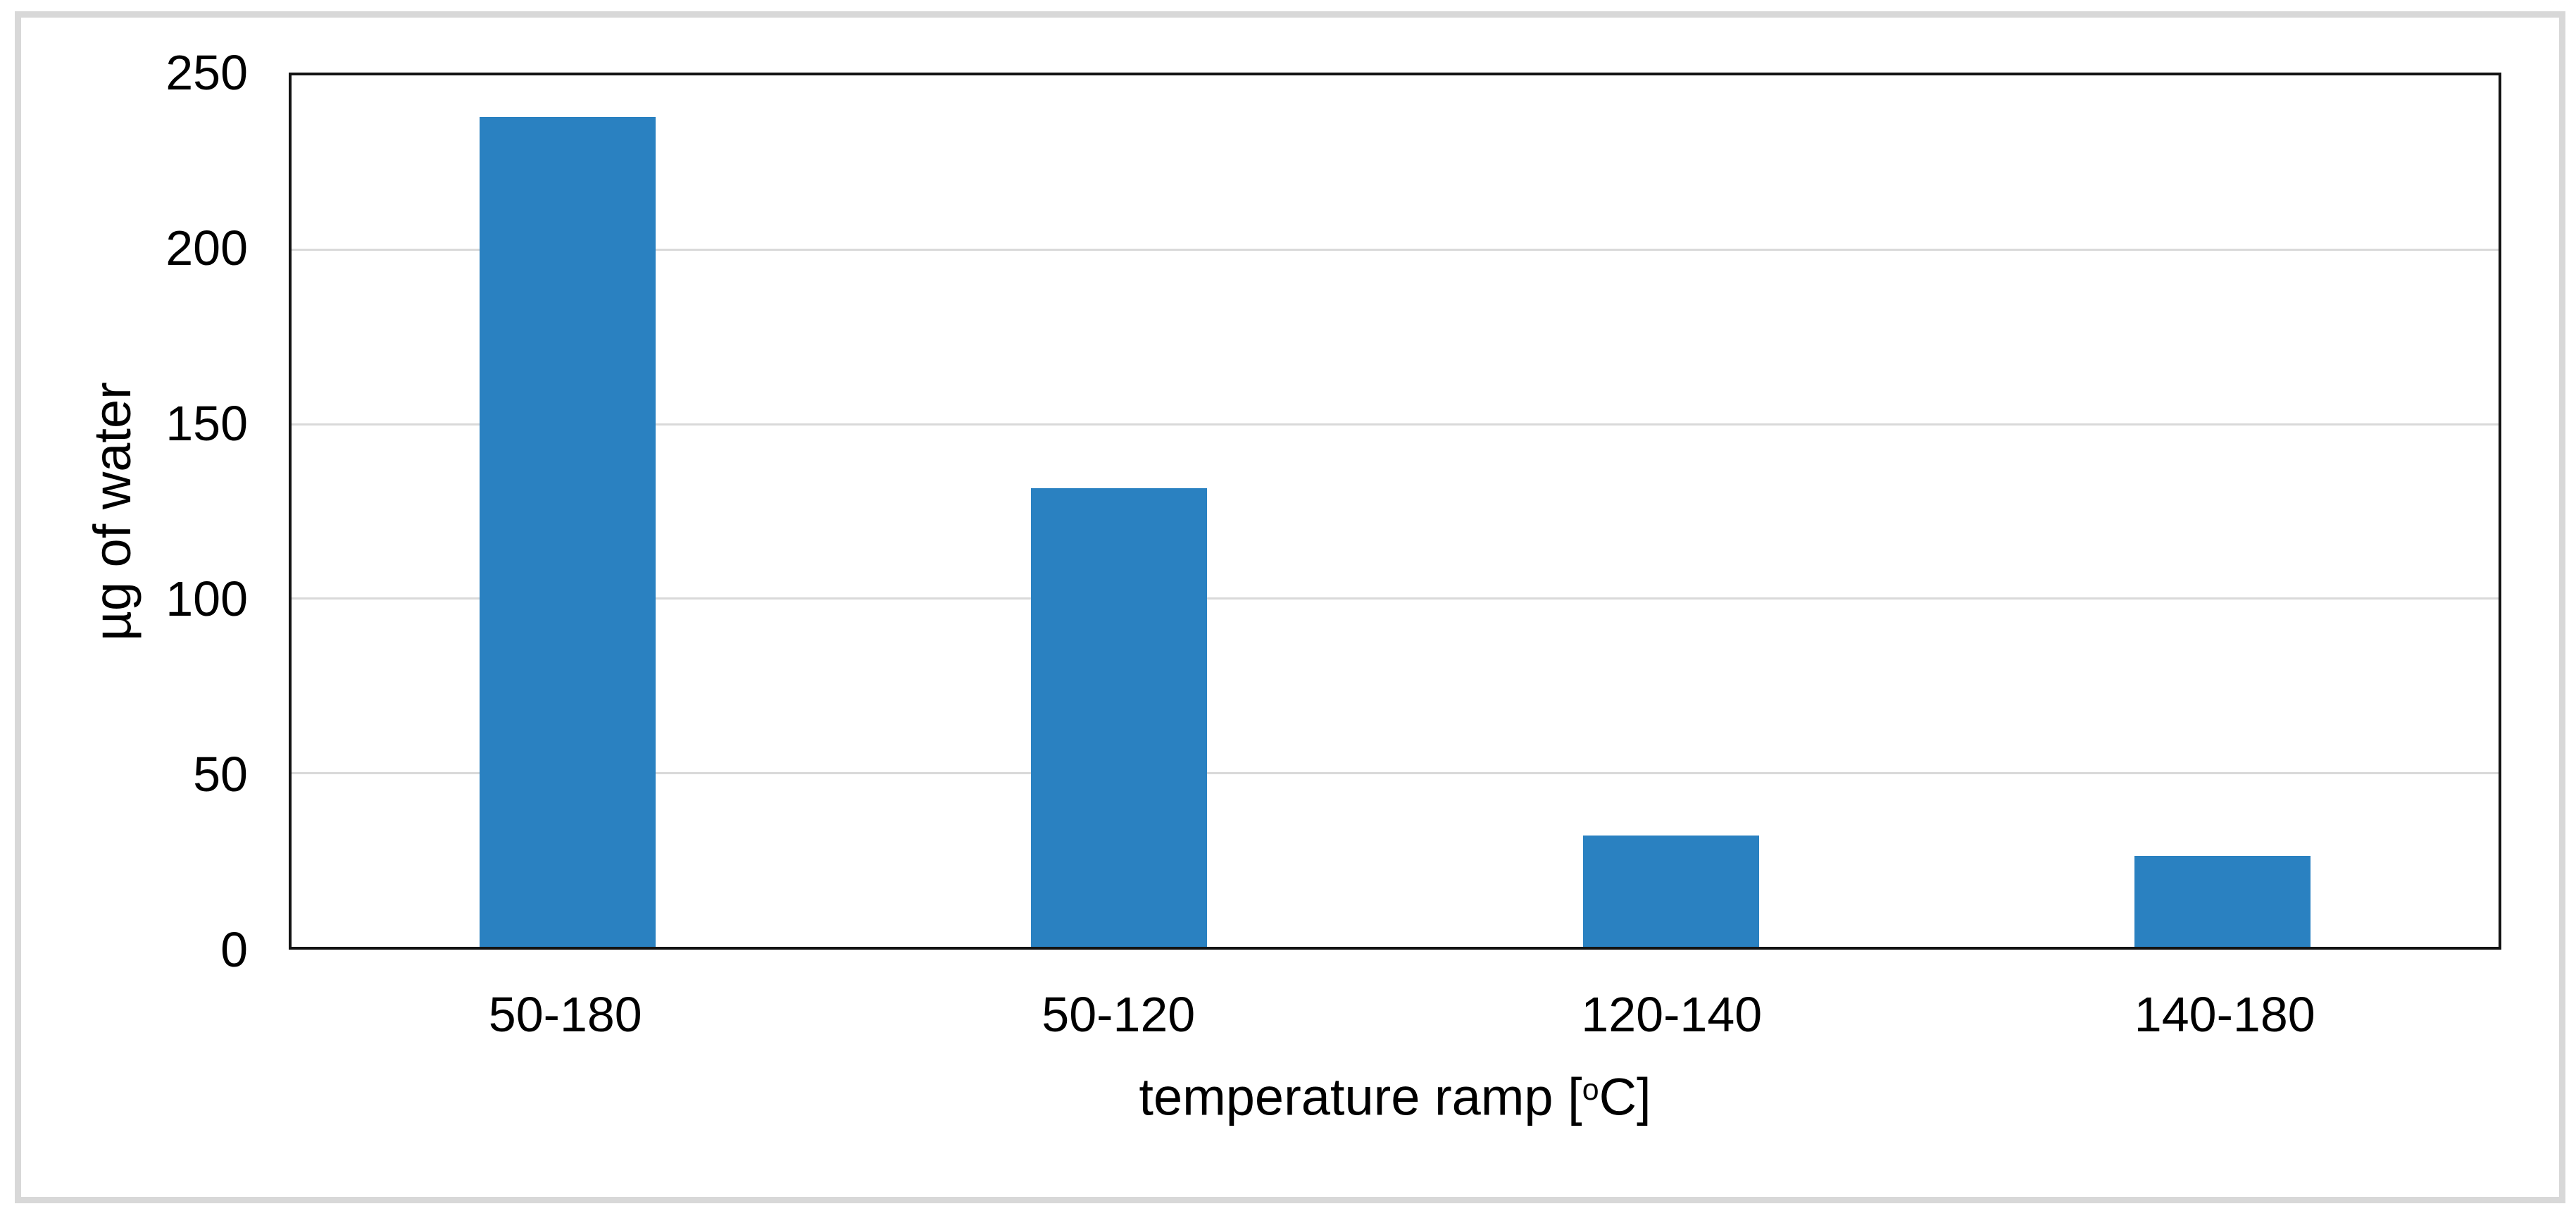 Image resolution: width=2576 pixels, height=1211 pixels. I want to click on x-axis-title: temperature ramp [oC], so click(1395, 1092).